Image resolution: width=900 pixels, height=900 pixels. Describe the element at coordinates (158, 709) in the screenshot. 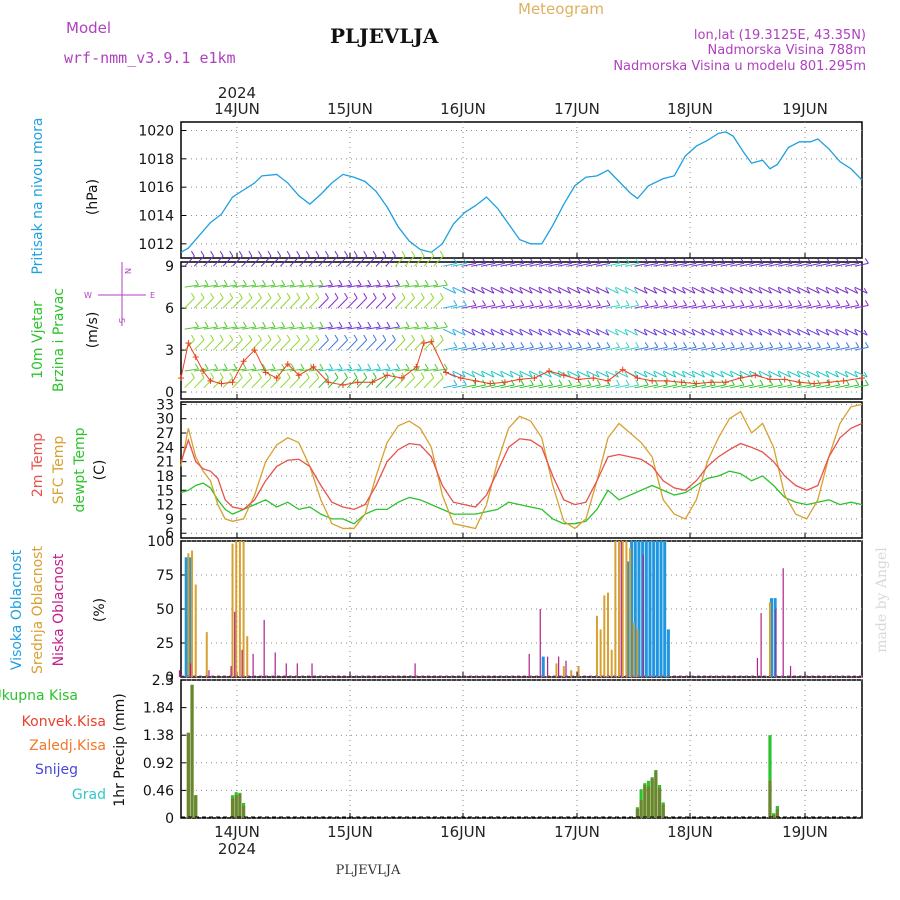

I see `precip-ytick-label: 1.84` at that location.